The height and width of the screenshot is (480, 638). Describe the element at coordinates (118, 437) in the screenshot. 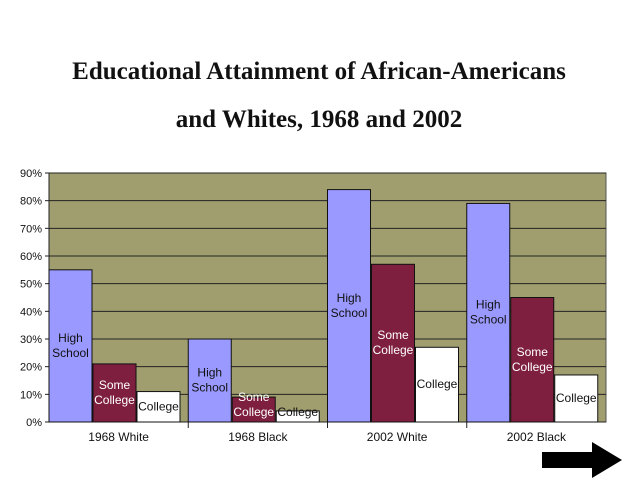

I see `x-tick-label: 1968 White` at that location.